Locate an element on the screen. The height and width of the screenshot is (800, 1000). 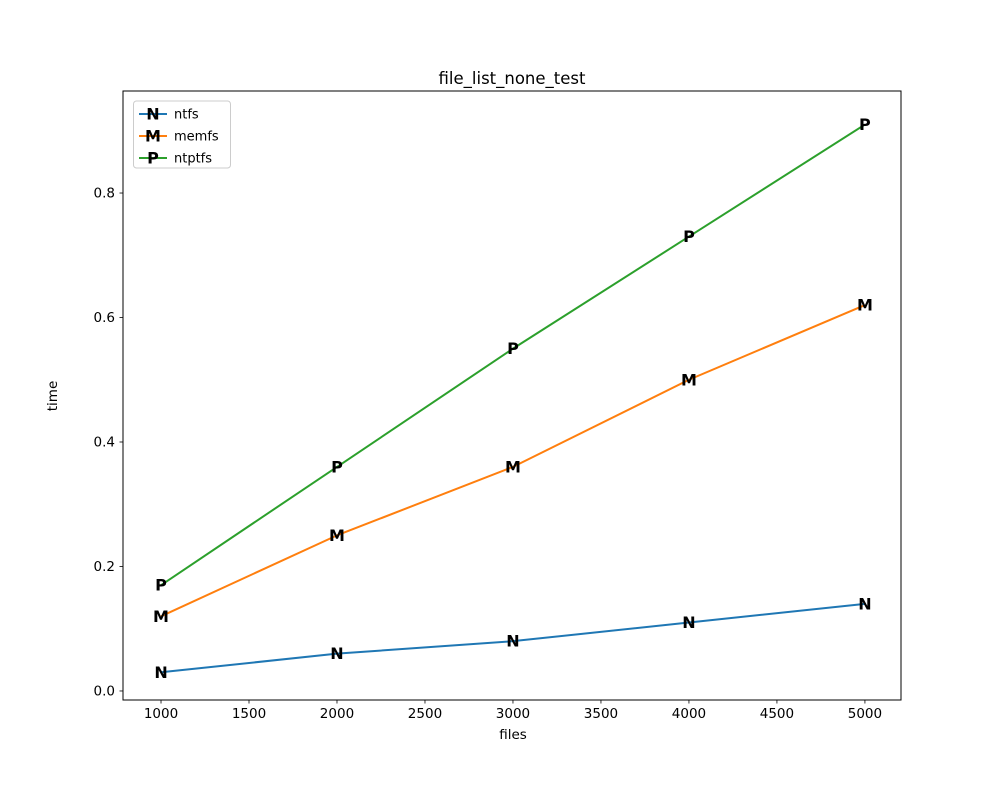
marker-ntfs-4000: N is located at coordinates (688, 622).